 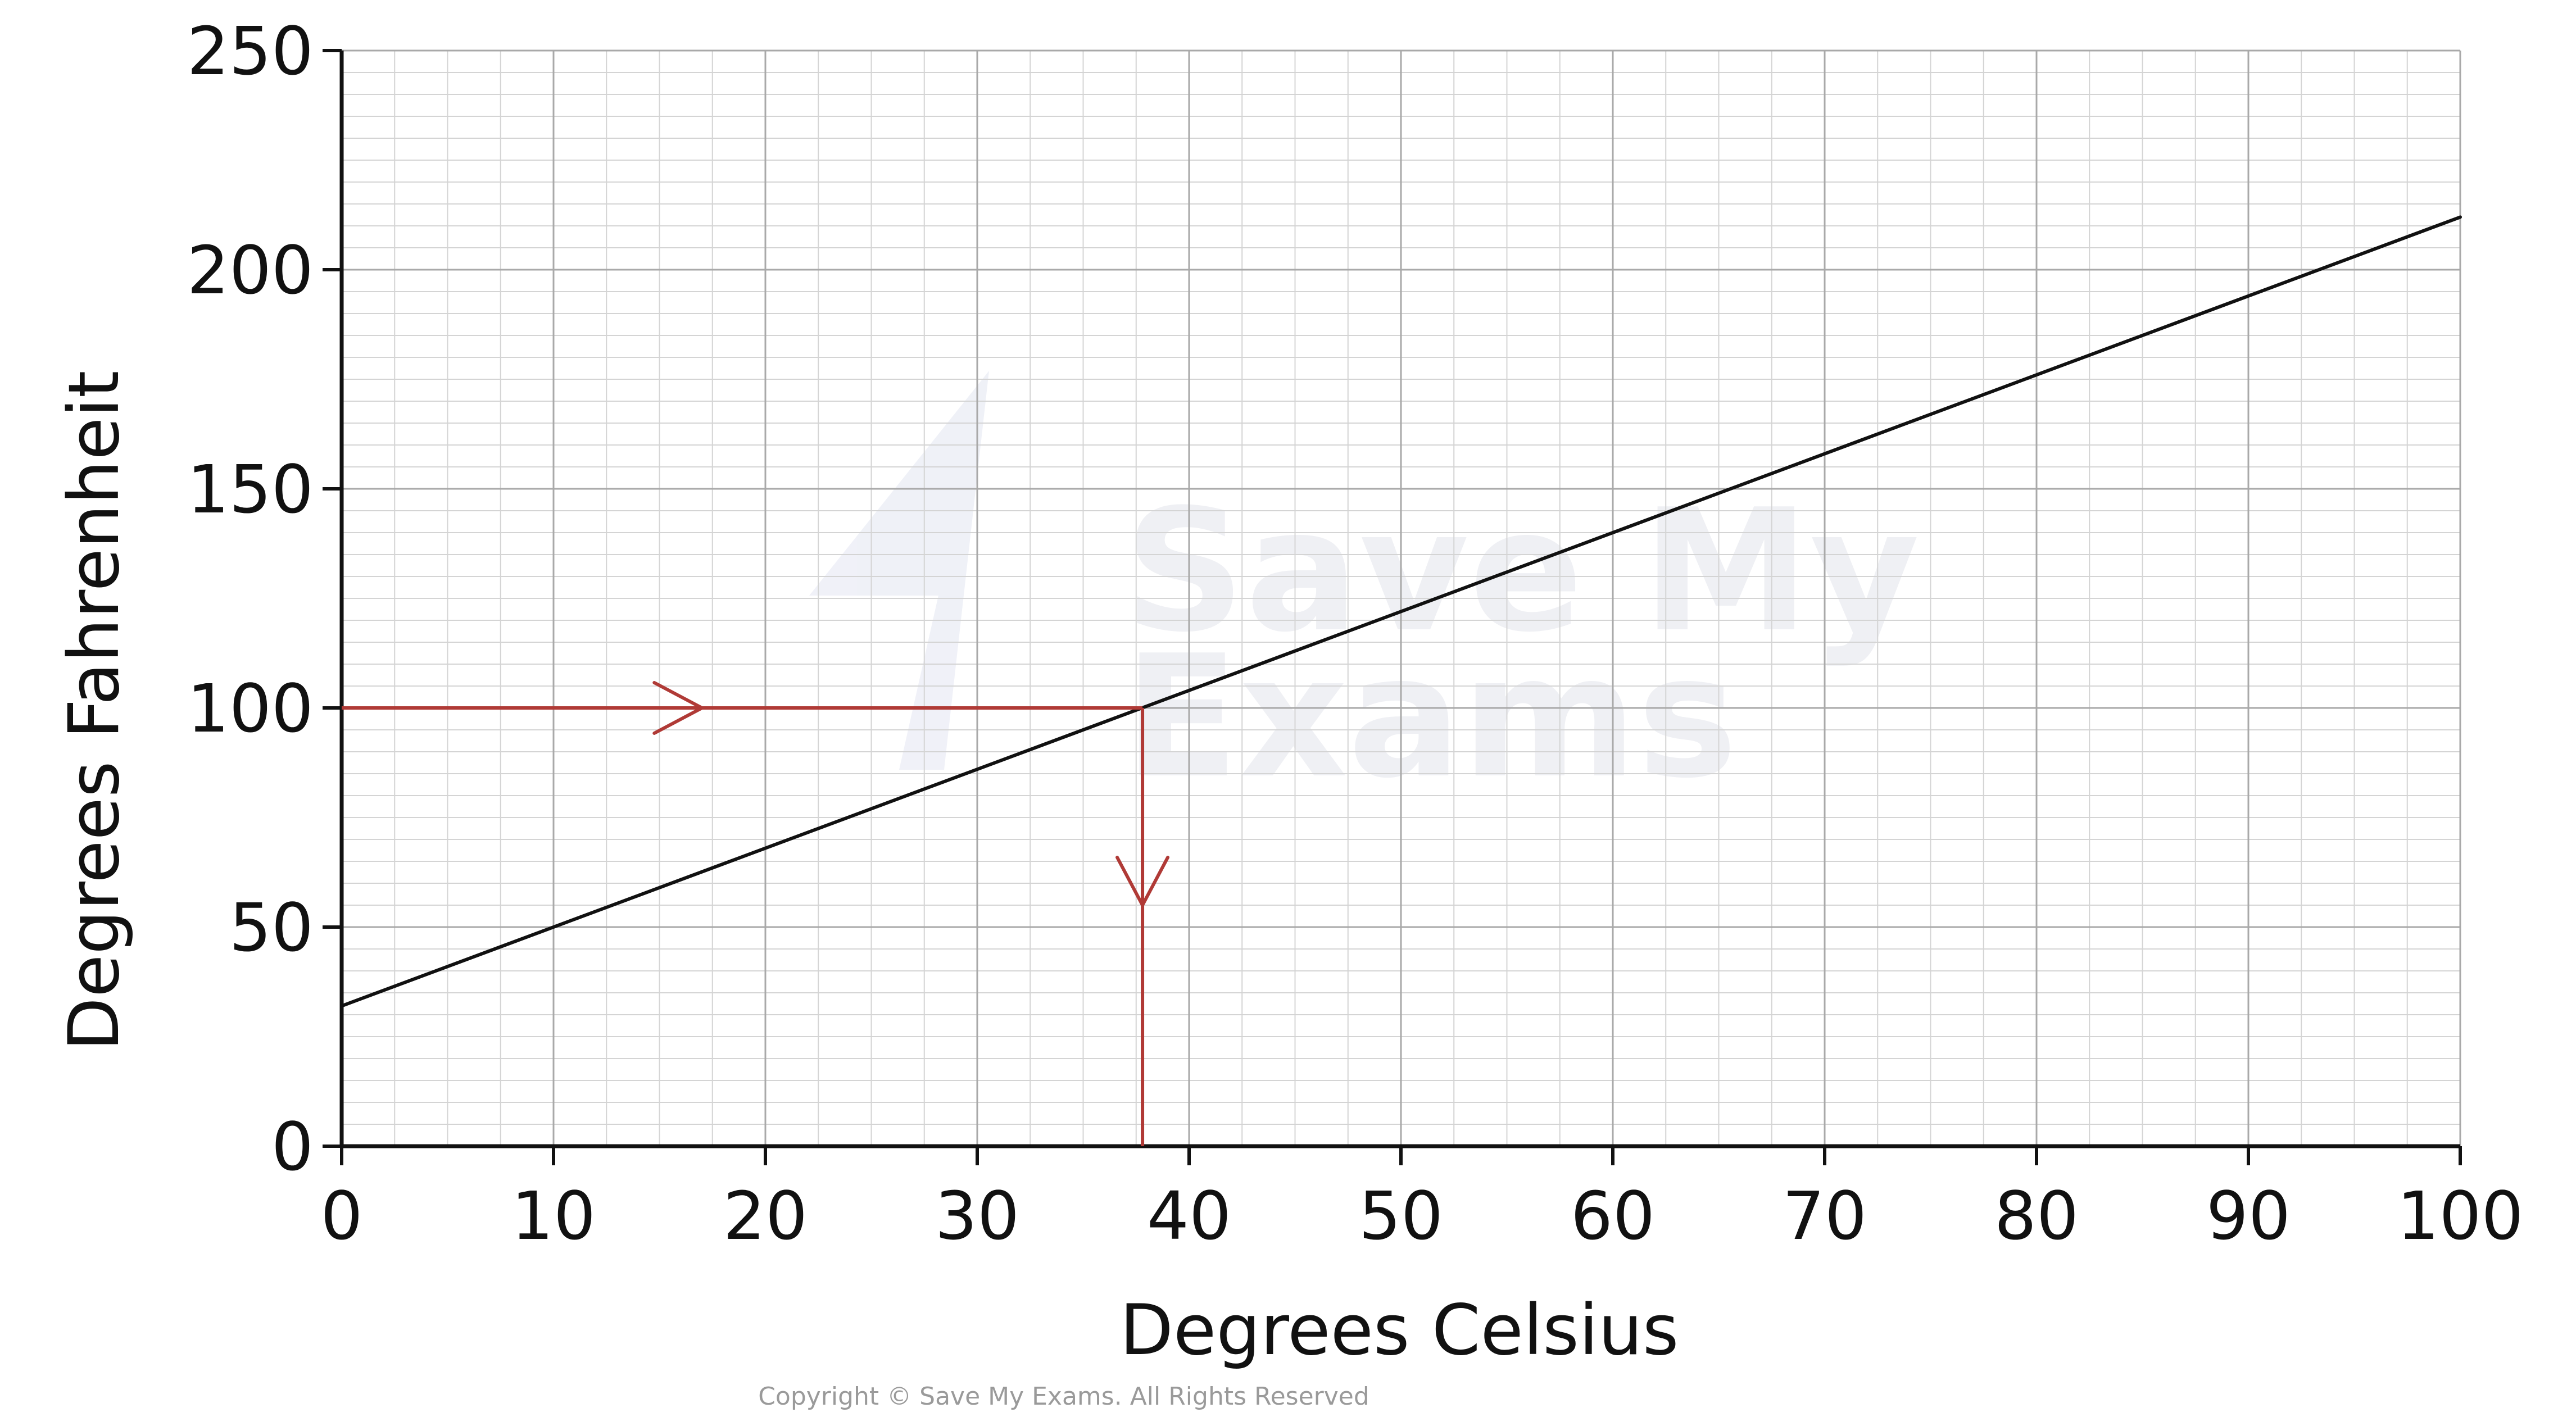 What do you see at coordinates (1522, 571) in the screenshot?
I see `watermark-text-line1: Save My` at bounding box center [1522, 571].